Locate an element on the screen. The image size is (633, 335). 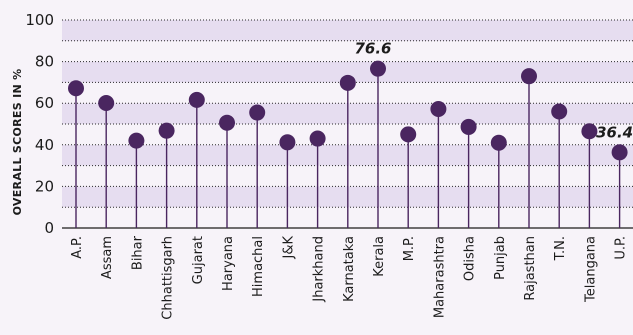
x-category-label: A.P. is located at coordinates (77, 247).